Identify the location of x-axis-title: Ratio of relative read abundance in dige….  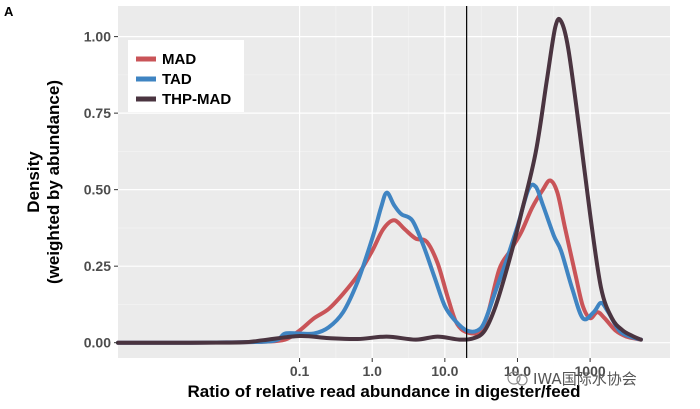
(384, 391).